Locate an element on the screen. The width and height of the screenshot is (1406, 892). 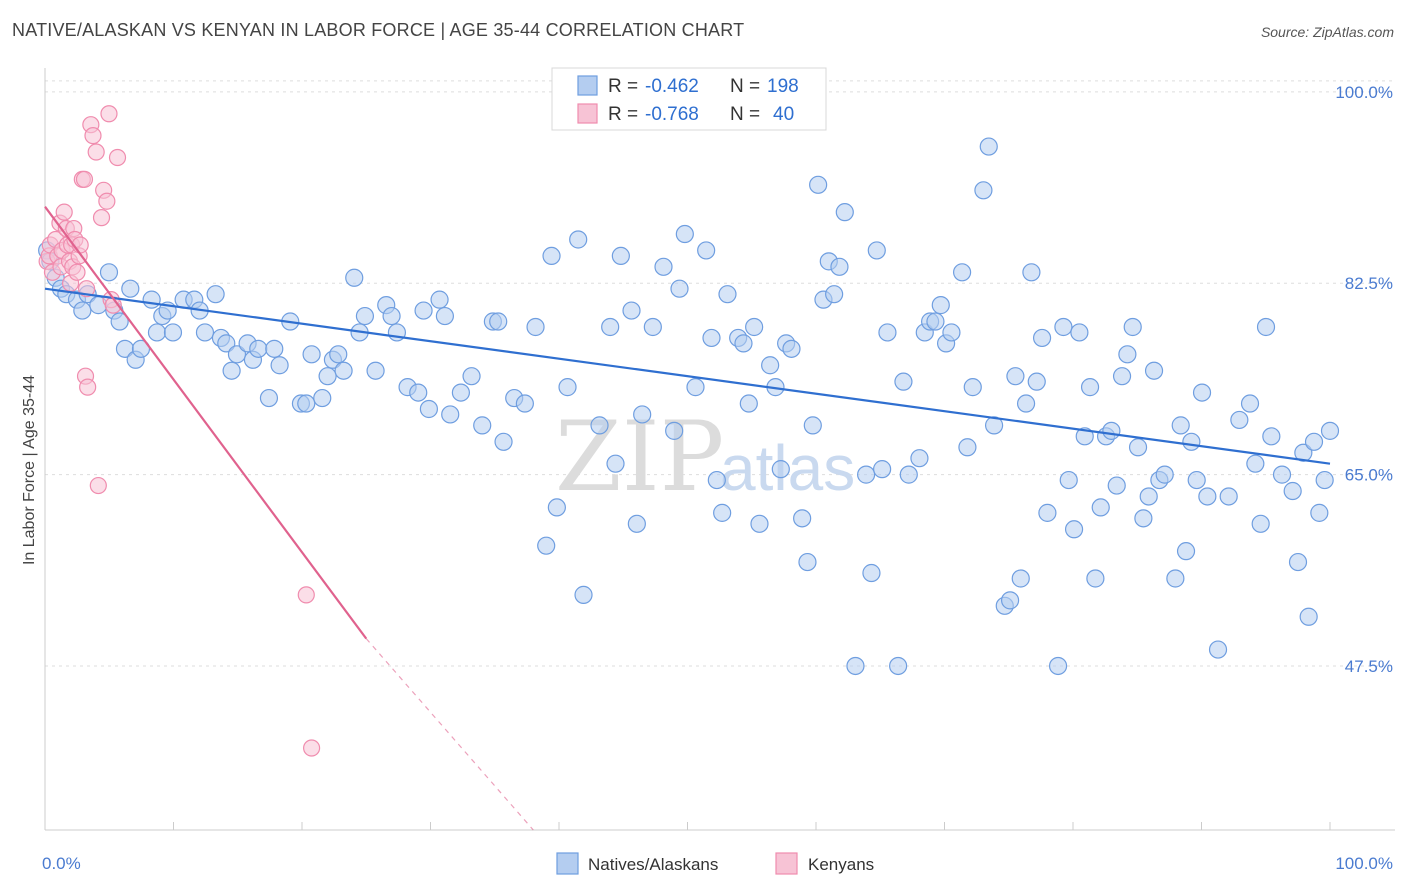
legend-r-label-2: R = is located at coordinates (623, 114).